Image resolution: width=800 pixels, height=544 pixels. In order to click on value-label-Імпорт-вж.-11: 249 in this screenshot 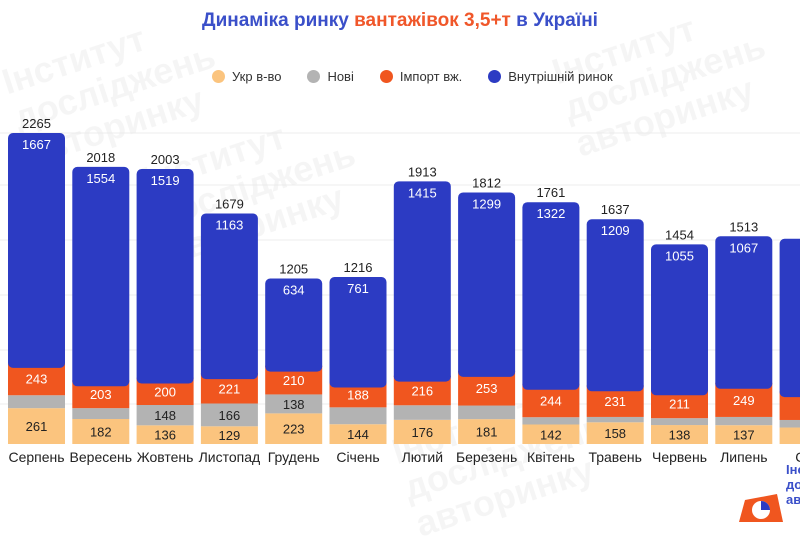, I will do `click(744, 400)`.